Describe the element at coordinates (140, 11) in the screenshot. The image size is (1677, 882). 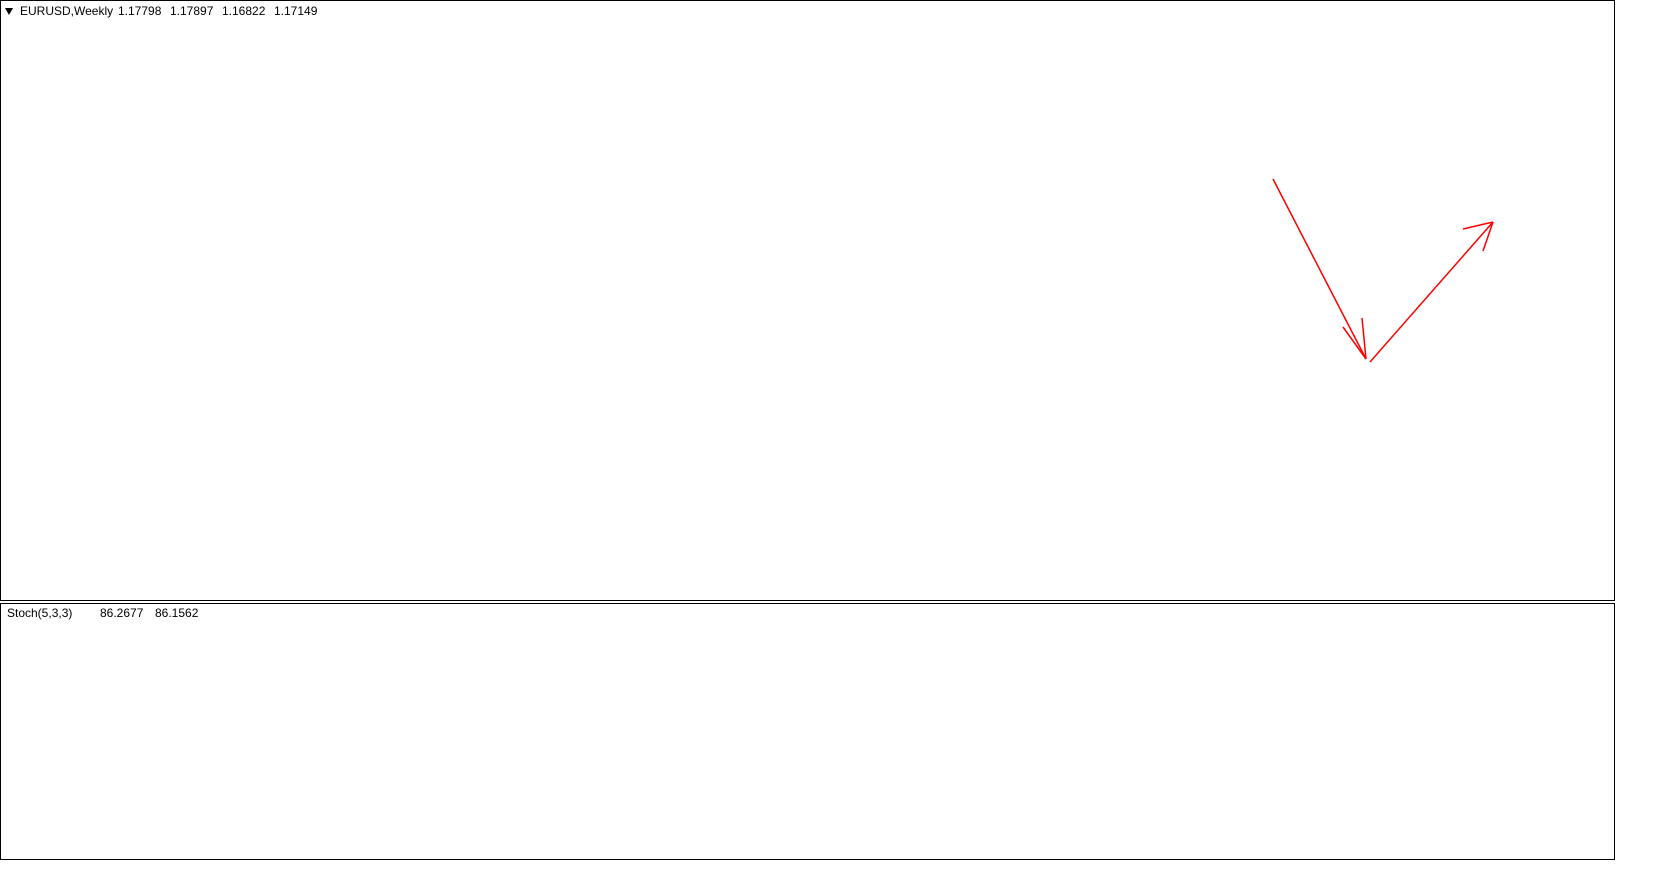
I see `ohlc-open: 1.17798` at that location.